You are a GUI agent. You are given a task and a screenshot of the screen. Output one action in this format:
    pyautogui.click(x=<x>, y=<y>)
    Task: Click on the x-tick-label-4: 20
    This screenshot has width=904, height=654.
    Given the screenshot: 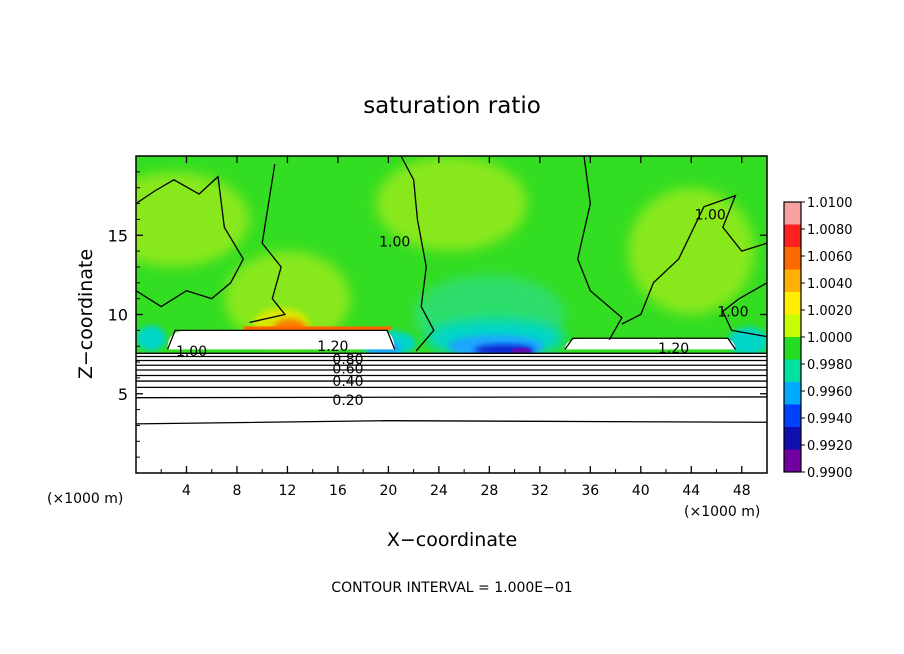 What is the action you would take?
    pyautogui.click(x=388, y=491)
    